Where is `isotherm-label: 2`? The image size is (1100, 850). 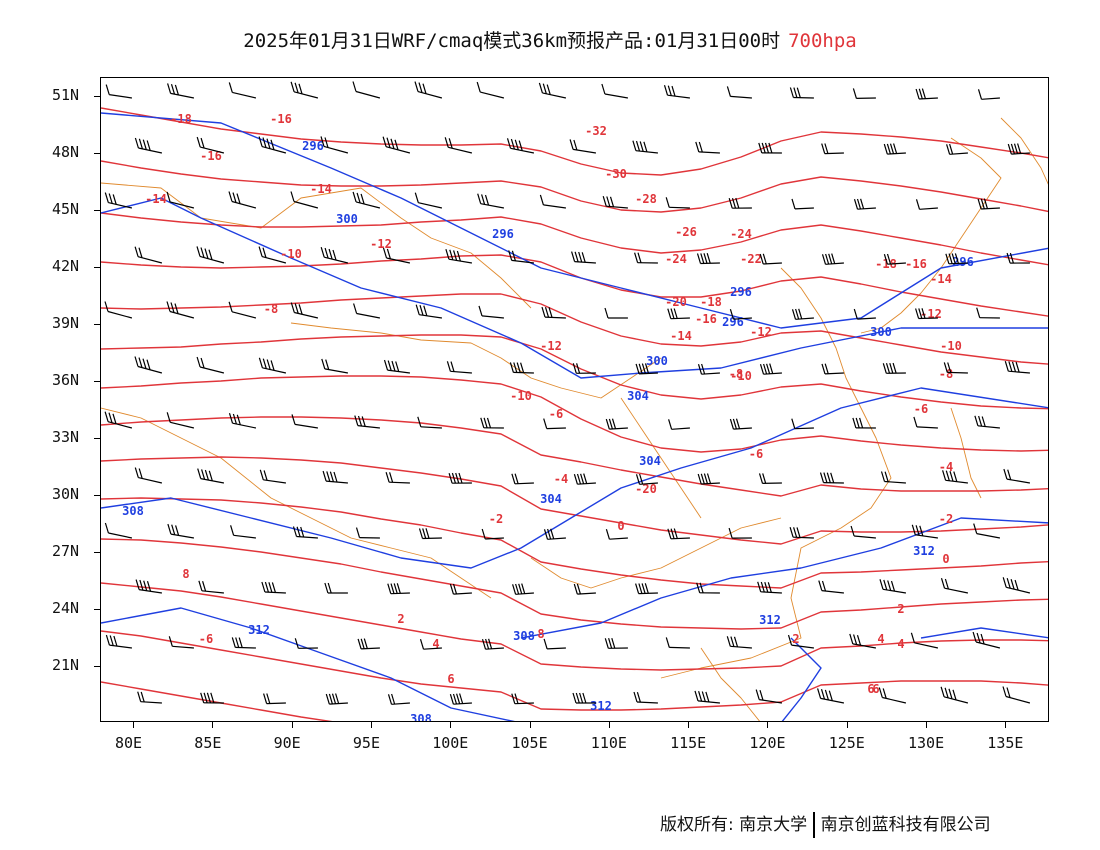
isotherm-label: 2 is located at coordinates (400, 619).